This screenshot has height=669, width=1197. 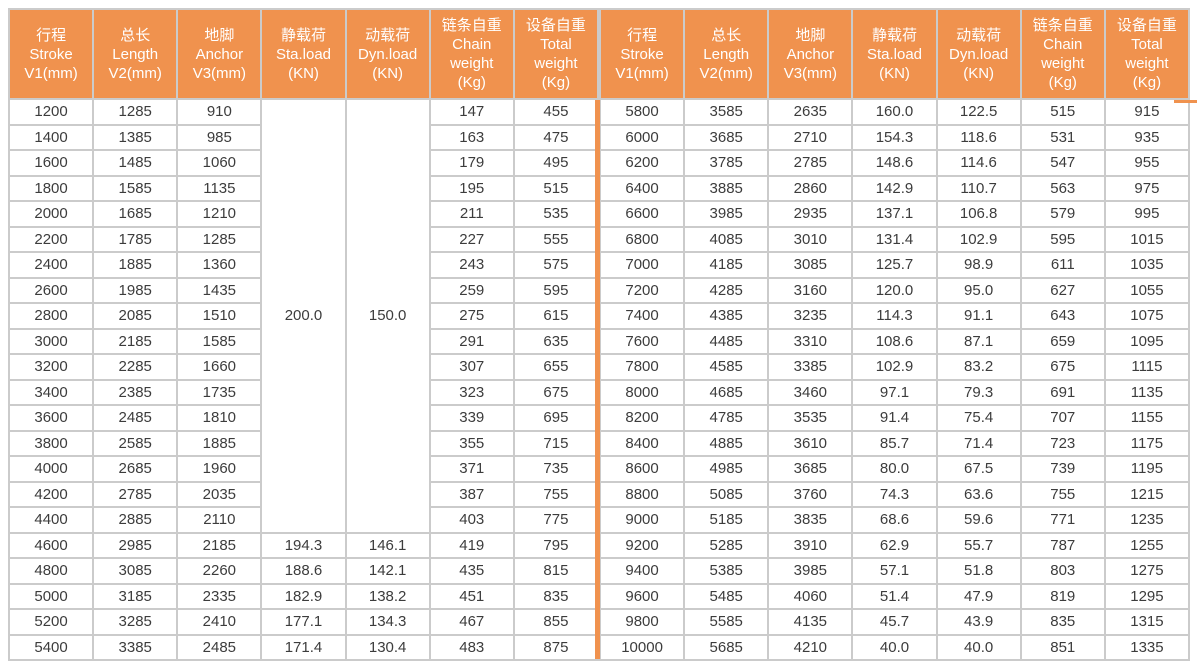 I want to click on cell: 3185, so click(x=135, y=596).